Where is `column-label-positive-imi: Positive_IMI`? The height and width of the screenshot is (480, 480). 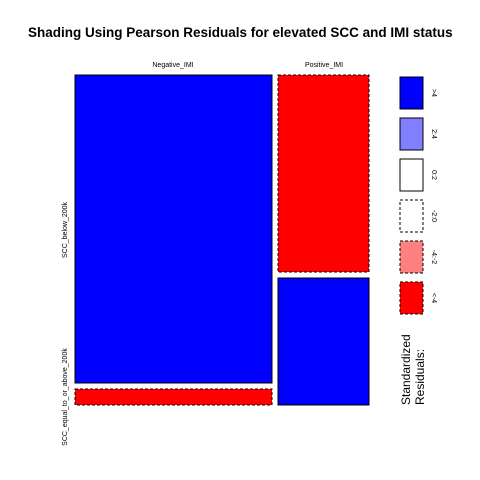 column-label-positive-imi: Positive_IMI is located at coordinates (324, 65).